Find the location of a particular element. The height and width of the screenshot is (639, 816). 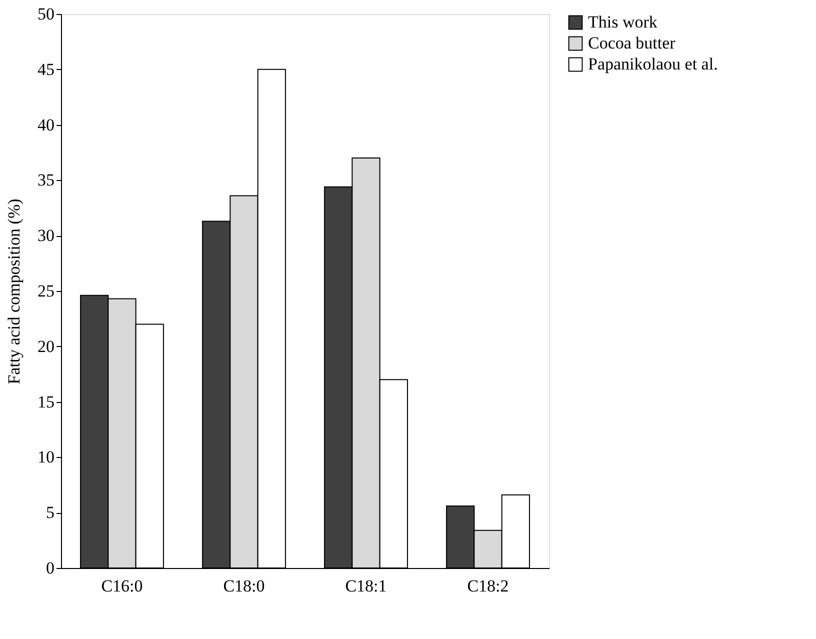

y-tick-label: 45 is located at coordinates (46, 69).